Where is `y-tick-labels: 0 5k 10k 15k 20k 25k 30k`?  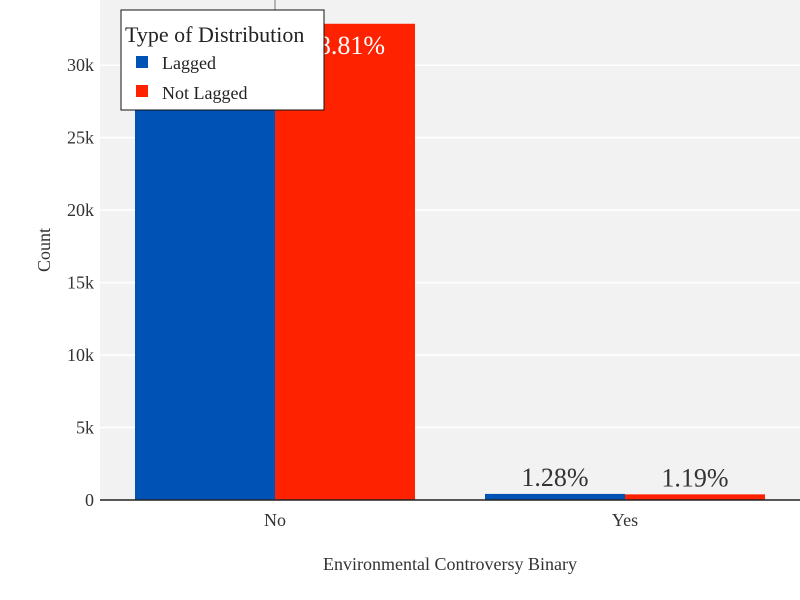
y-tick-labels: 0 5k 10k 15k 20k 25k 30k is located at coordinates (80, 282).